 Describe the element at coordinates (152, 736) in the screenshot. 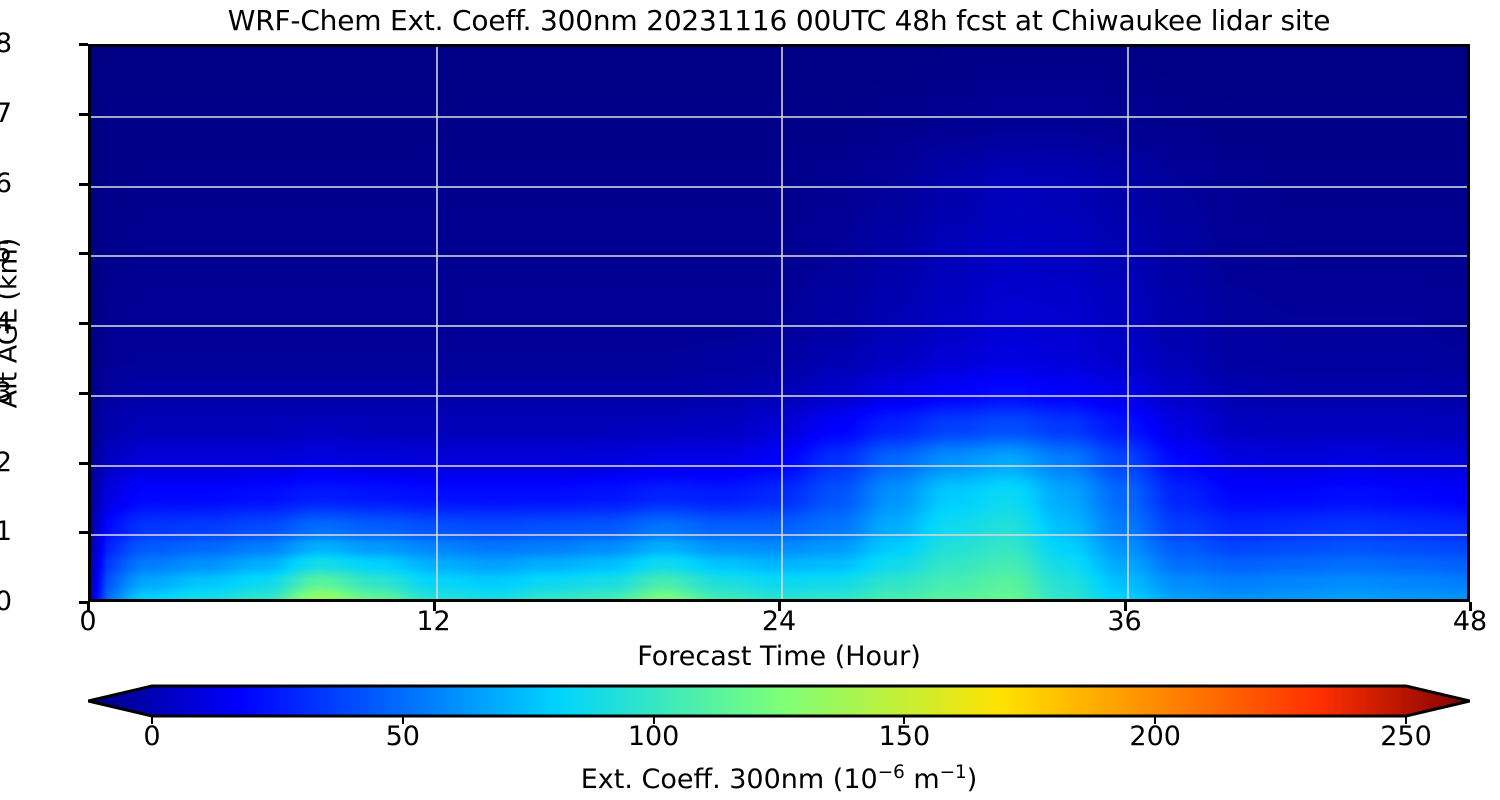

I see `colorbar-tick-label: 0` at that location.